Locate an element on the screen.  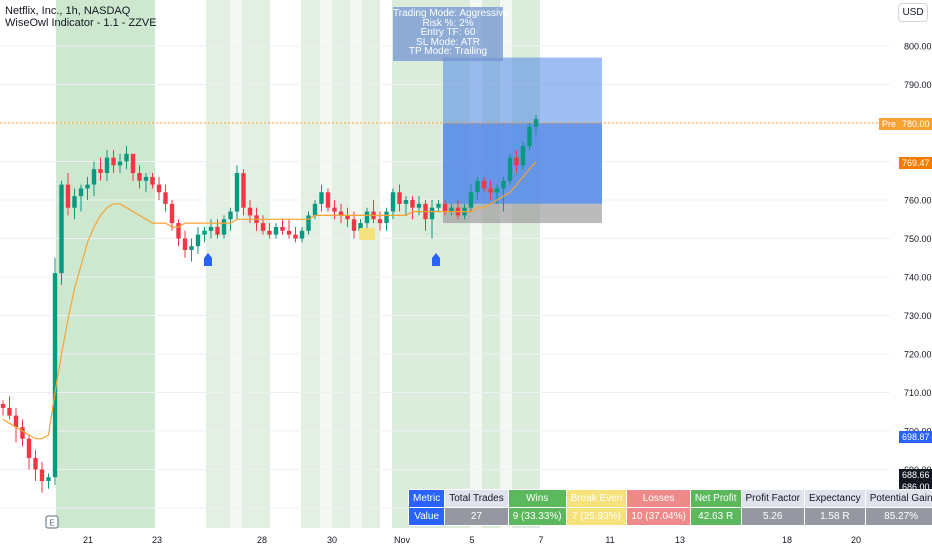
pre-price-label: 780.00 is located at coordinates (915, 124).